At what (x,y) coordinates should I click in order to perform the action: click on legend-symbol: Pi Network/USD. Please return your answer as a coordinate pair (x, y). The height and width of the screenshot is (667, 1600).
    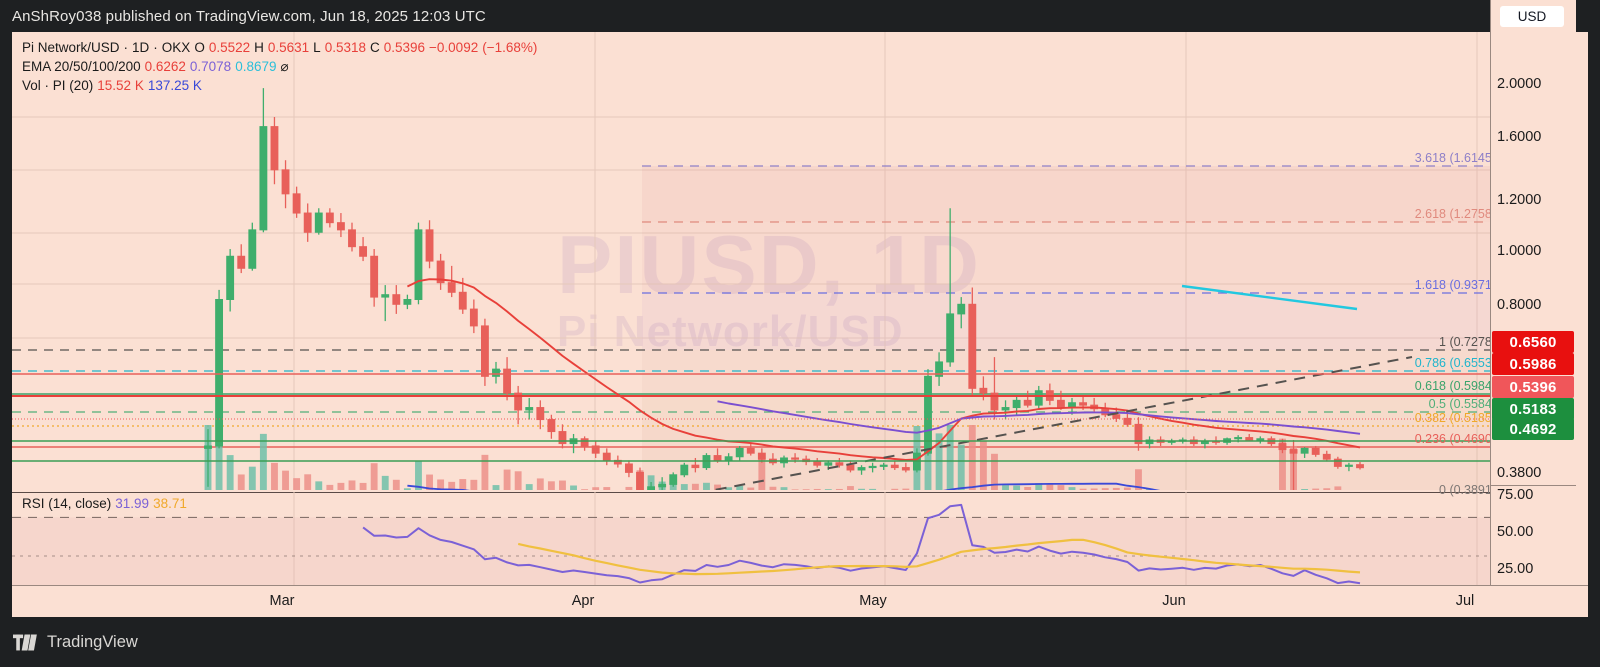
    Looking at the image, I should click on (71, 47).